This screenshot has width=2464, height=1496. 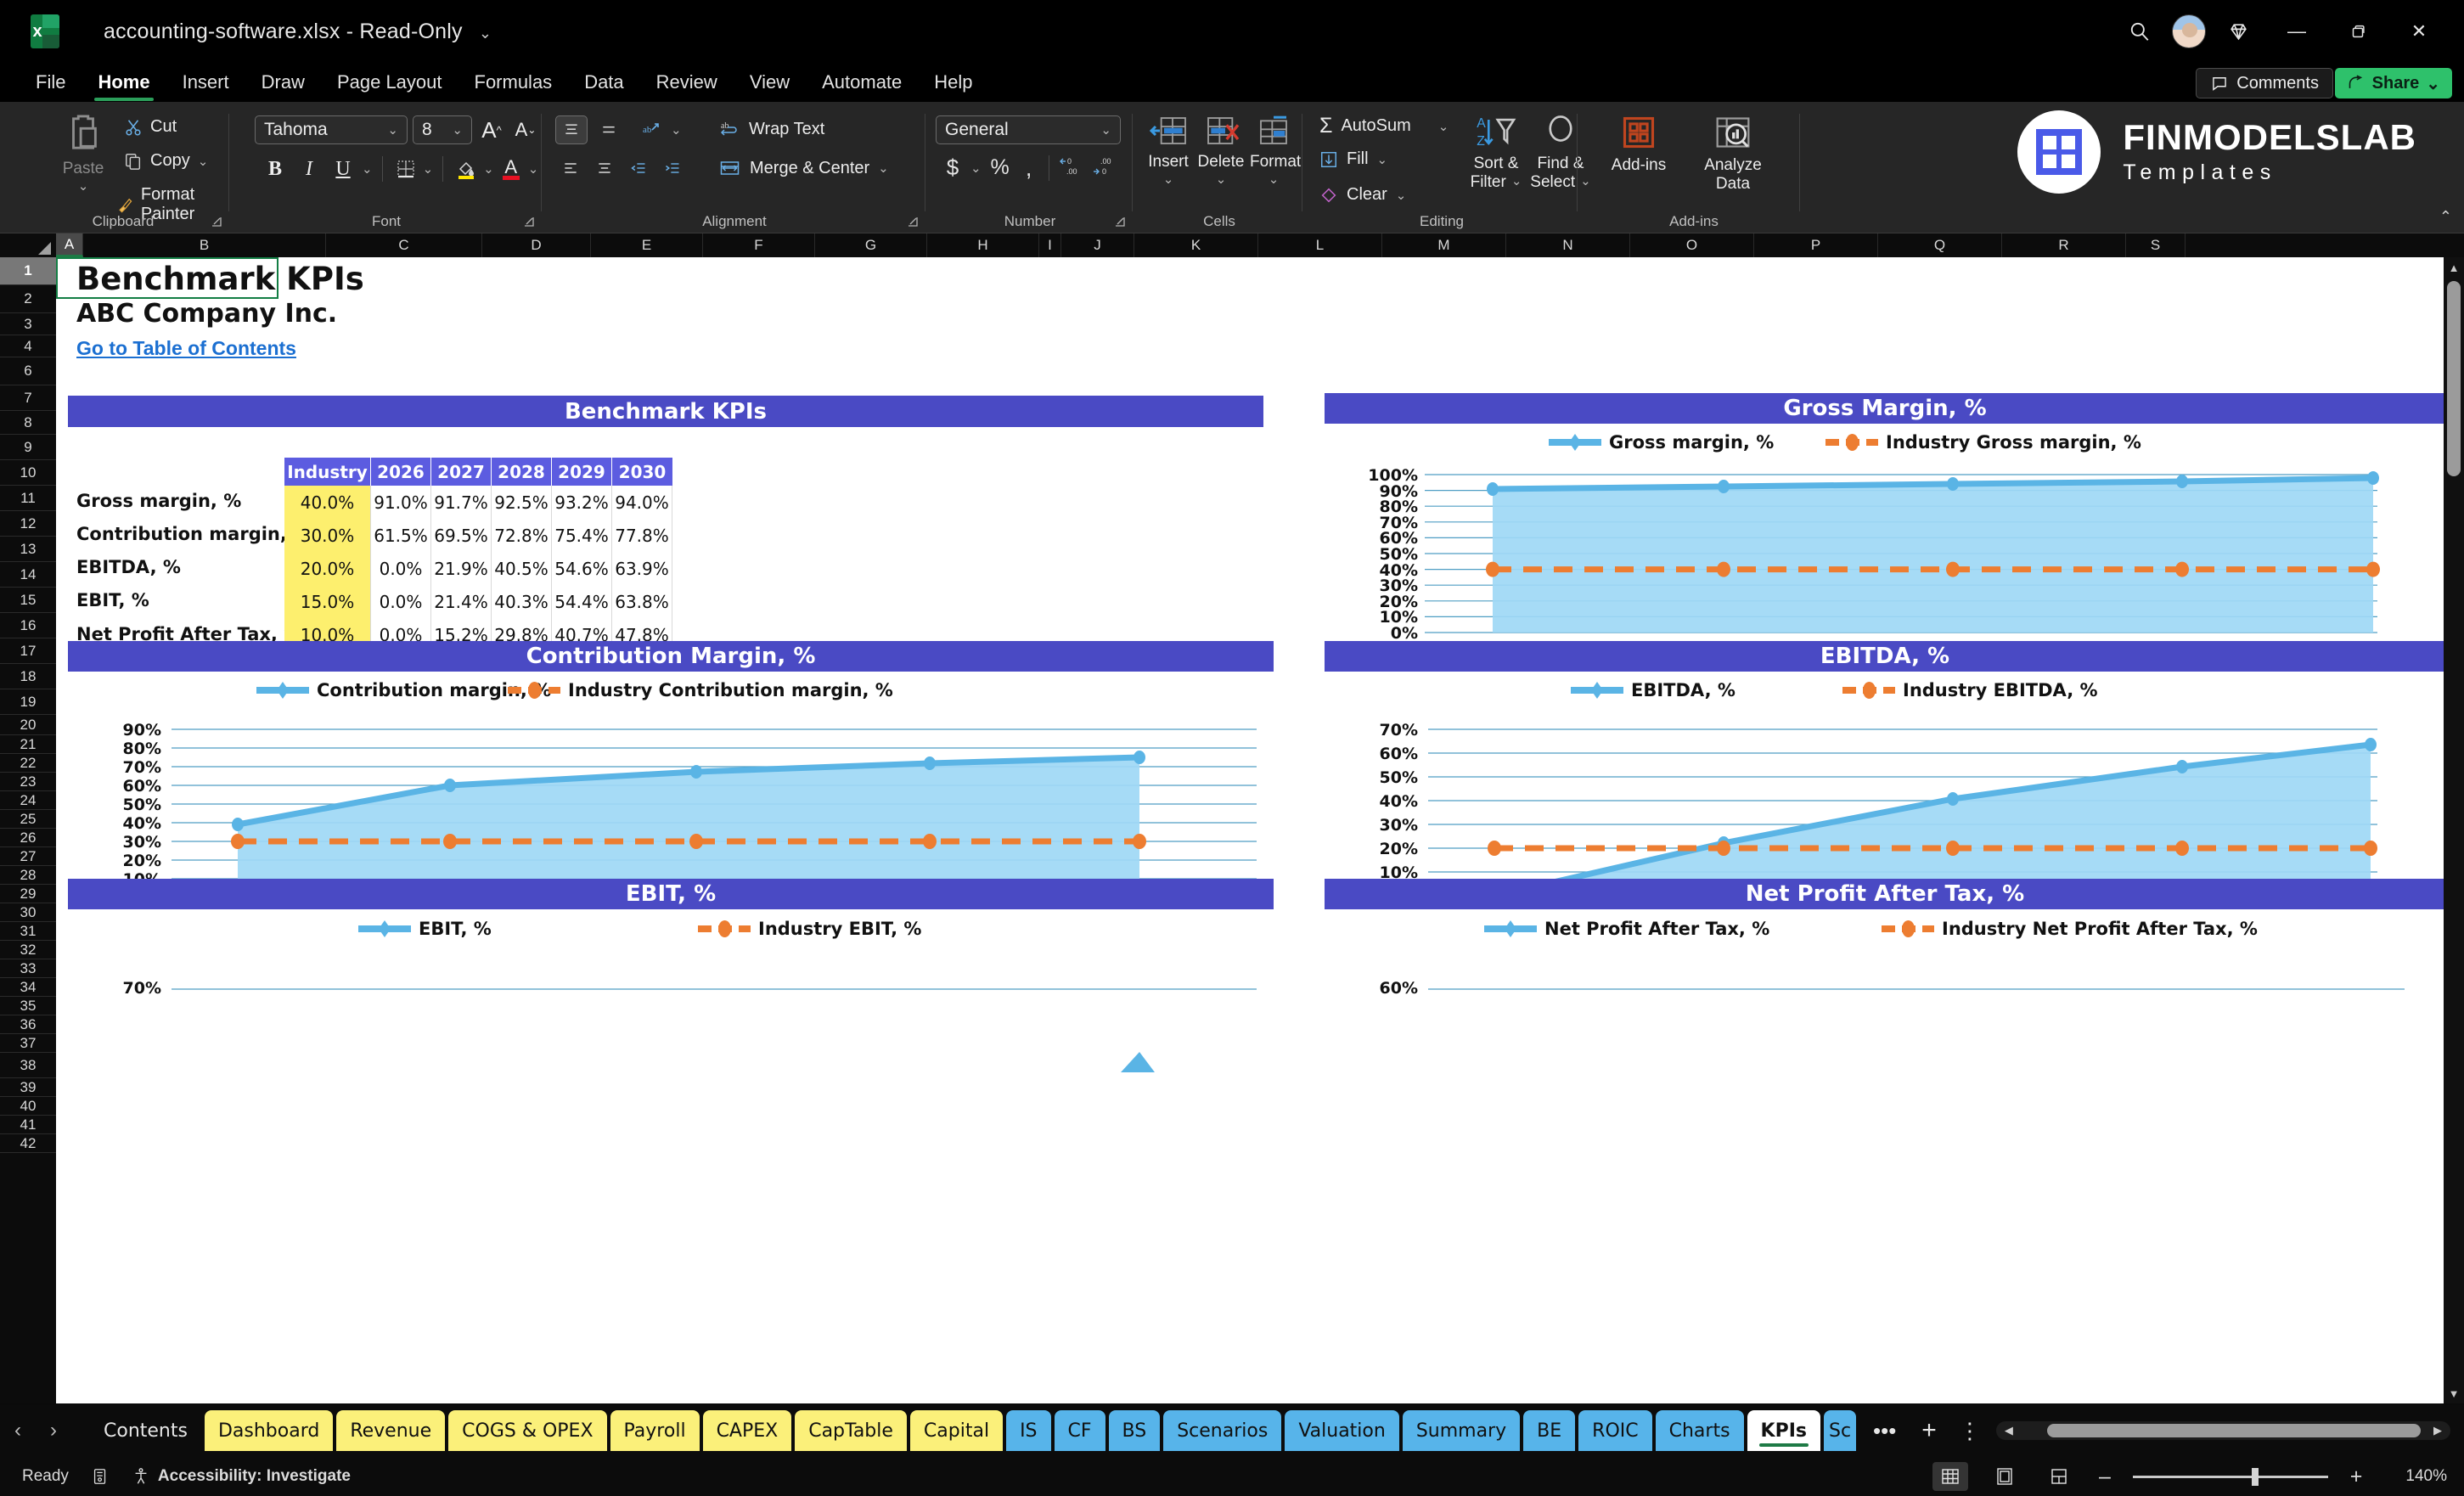 What do you see at coordinates (28, 912) in the screenshot?
I see `row-header-30: 30` at bounding box center [28, 912].